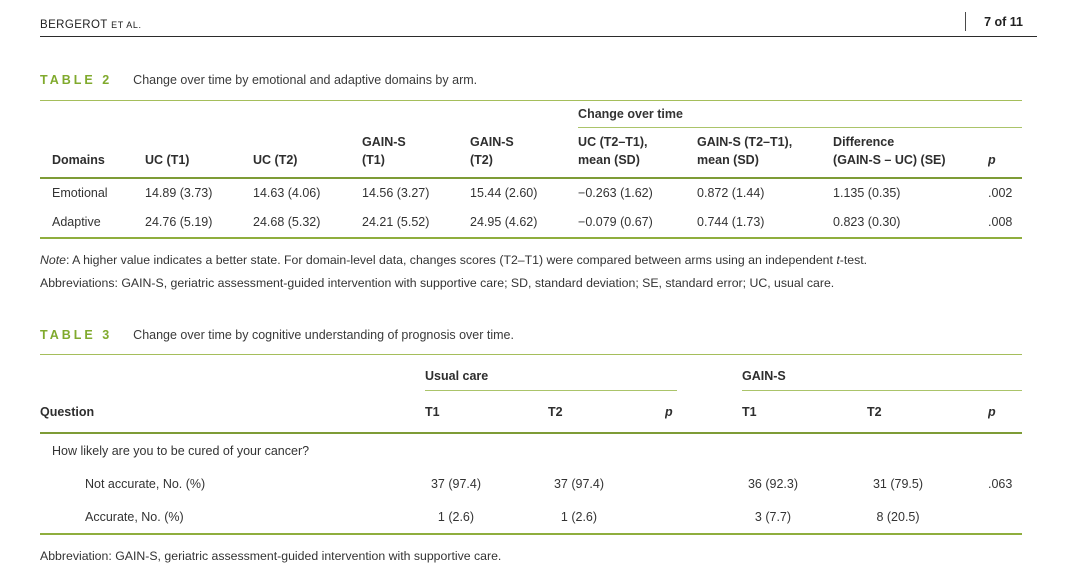  Describe the element at coordinates (927, 484) in the screenshot. I see `cell-gains-t2: 31 (79.5)` at that location.